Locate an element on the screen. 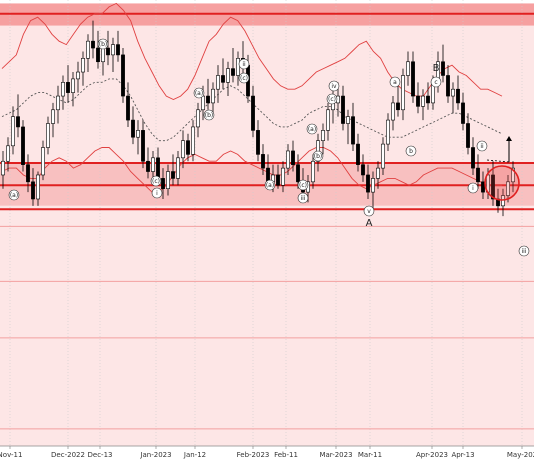 The height and width of the screenshot is (462, 534). arrow-head is located at coordinates (509, 138).